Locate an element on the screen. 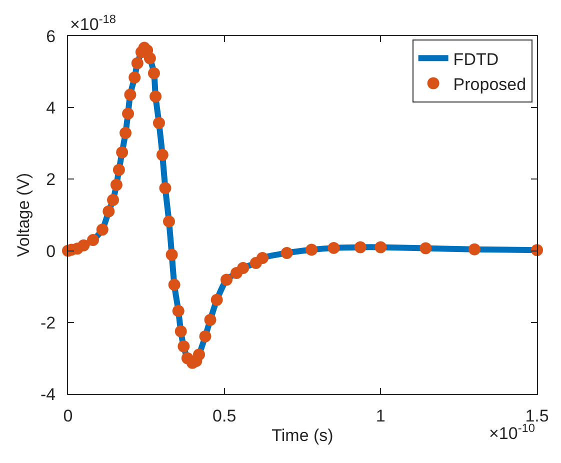 The image size is (561, 463). y-tick-label: 6 is located at coordinates (51, 36).